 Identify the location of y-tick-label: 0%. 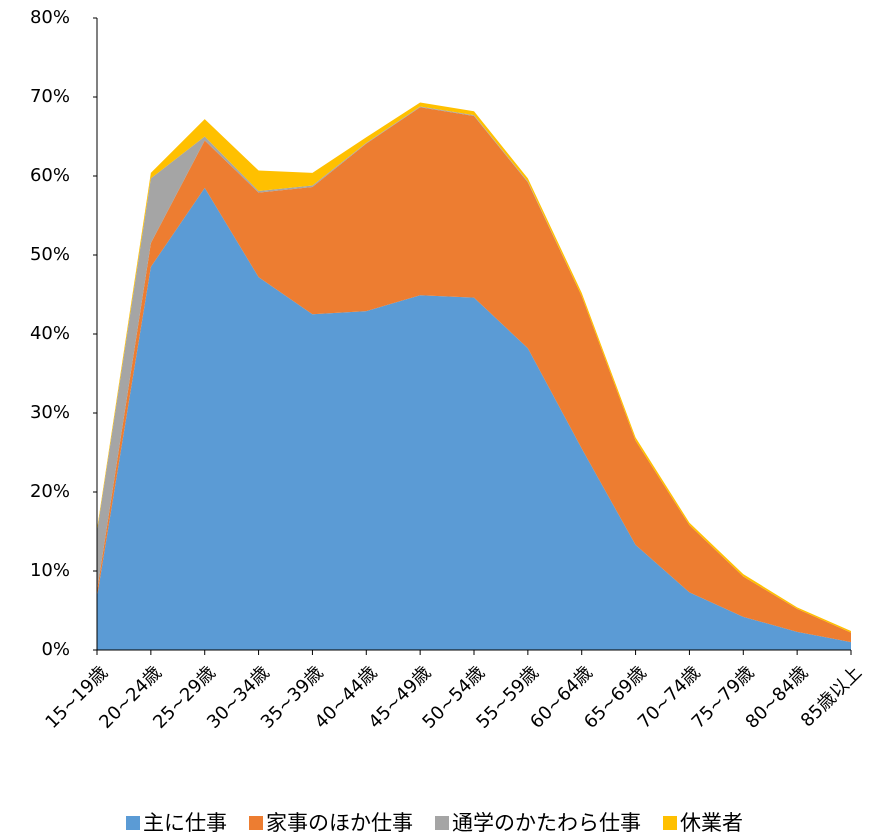
(55, 649).